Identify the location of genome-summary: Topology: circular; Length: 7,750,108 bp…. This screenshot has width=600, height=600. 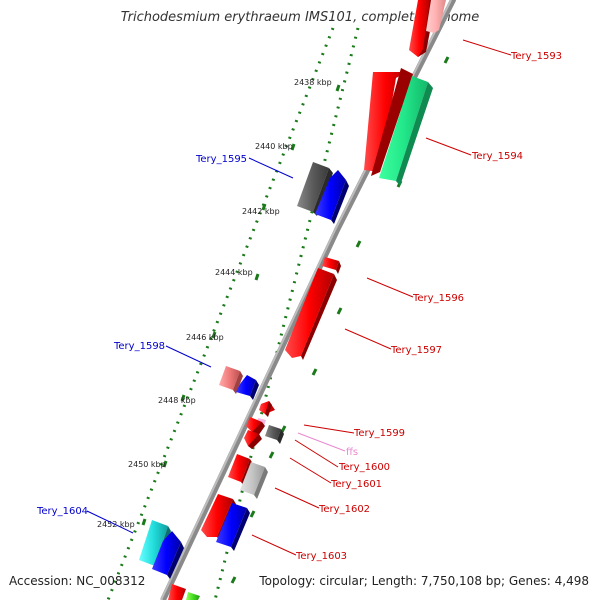
(424, 581).